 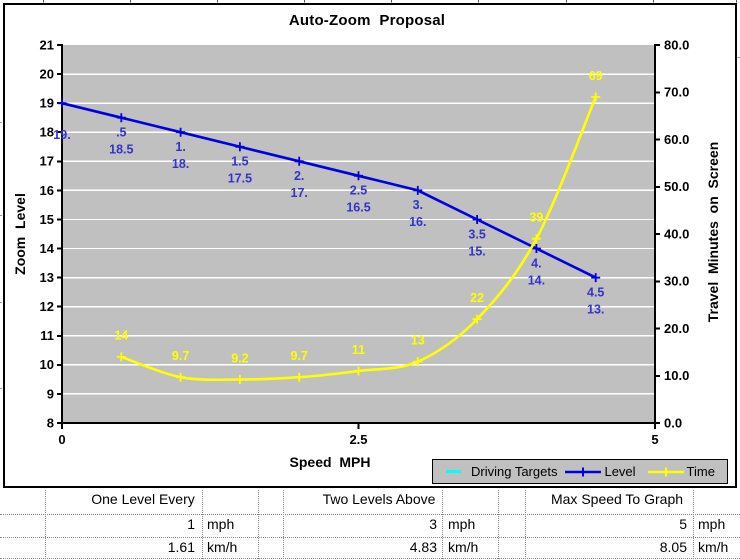 What do you see at coordinates (330, 462) in the screenshot?
I see `x-axis-title: Speed MPH` at bounding box center [330, 462].